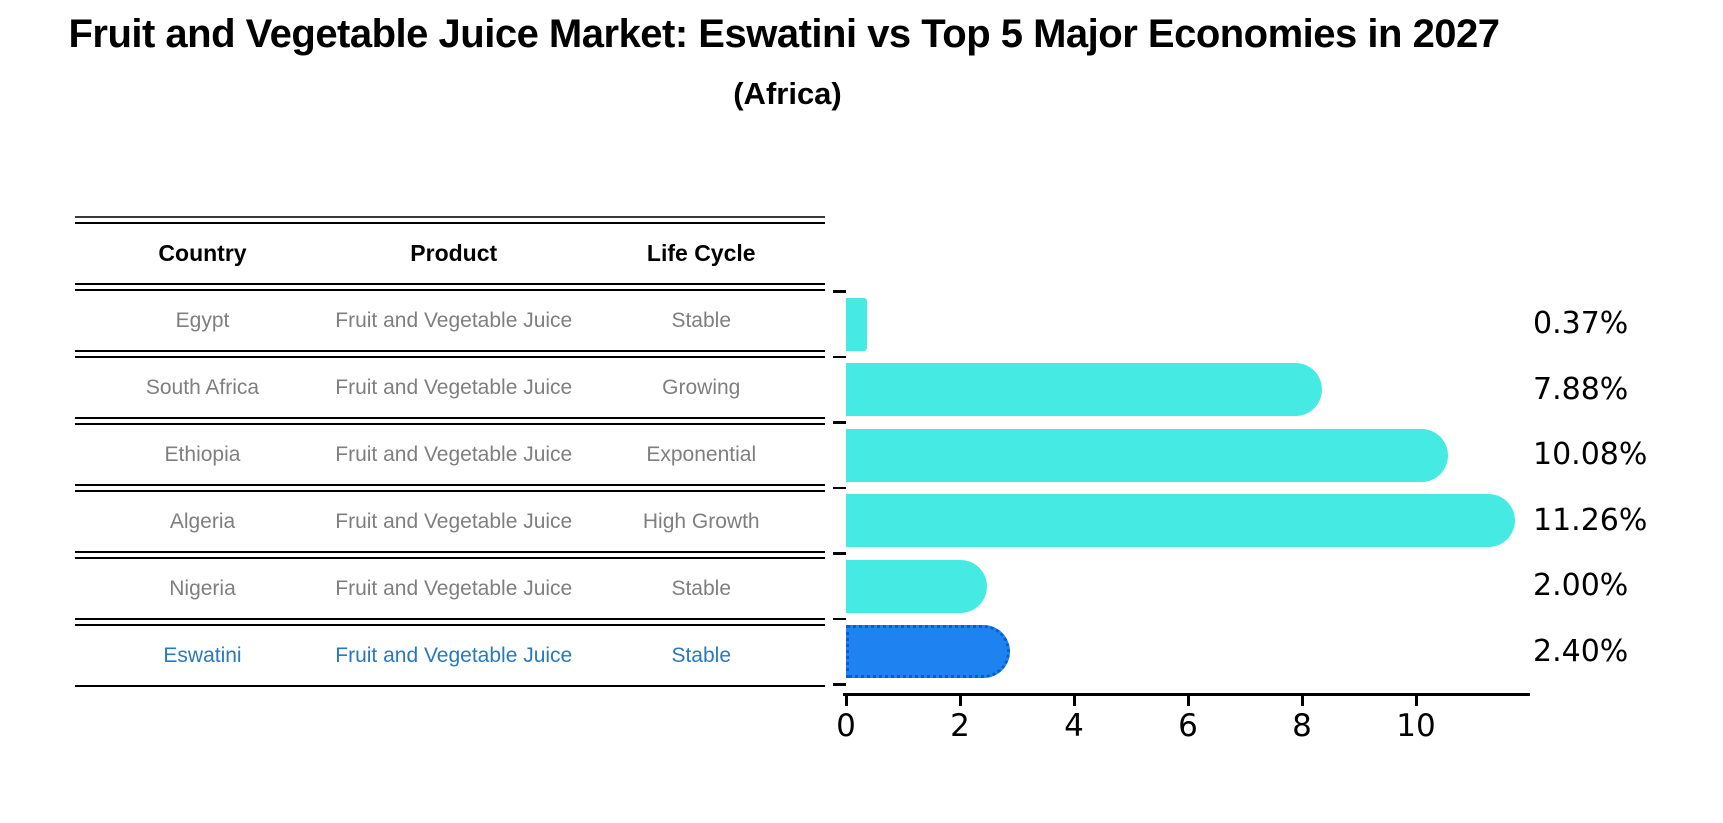  Describe the element at coordinates (701, 454) in the screenshot. I see `cell-life-cycle: Exponential` at that location.